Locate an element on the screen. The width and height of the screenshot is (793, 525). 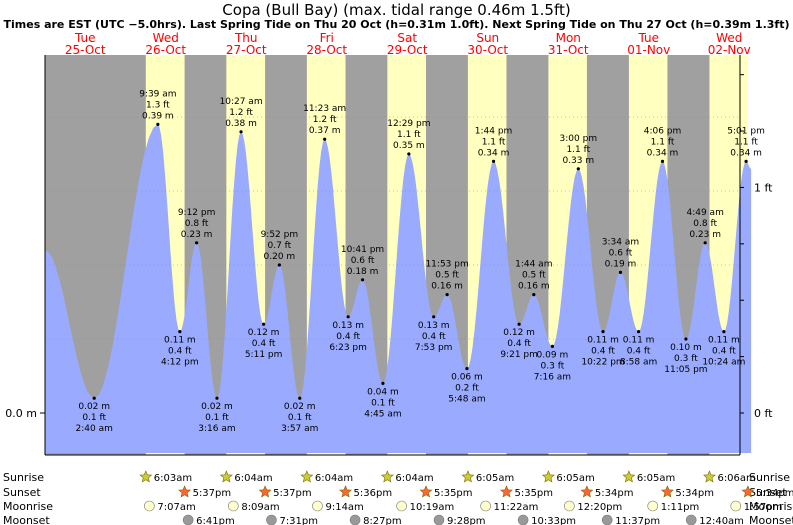
tide-time: 11:05 pm is located at coordinates (685, 370).